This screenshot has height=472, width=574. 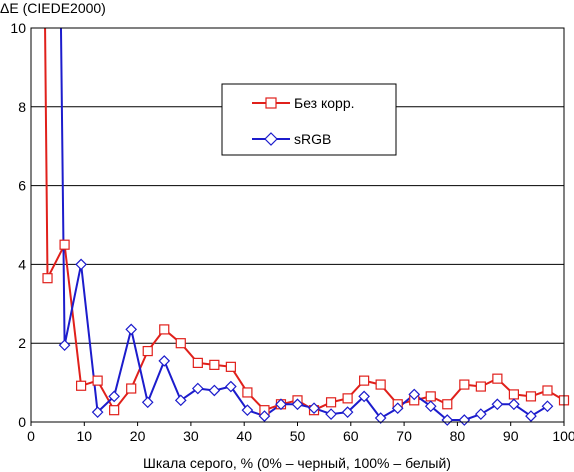 What do you see at coordinates (298, 436) in the screenshot?
I see `x-tick-label: 50` at bounding box center [298, 436].